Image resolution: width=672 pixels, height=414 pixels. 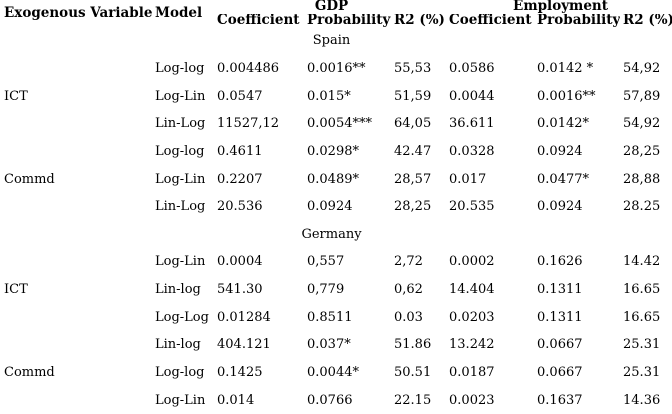 I want to click on gdp-r2-cell: 2,72, so click(x=408, y=262).